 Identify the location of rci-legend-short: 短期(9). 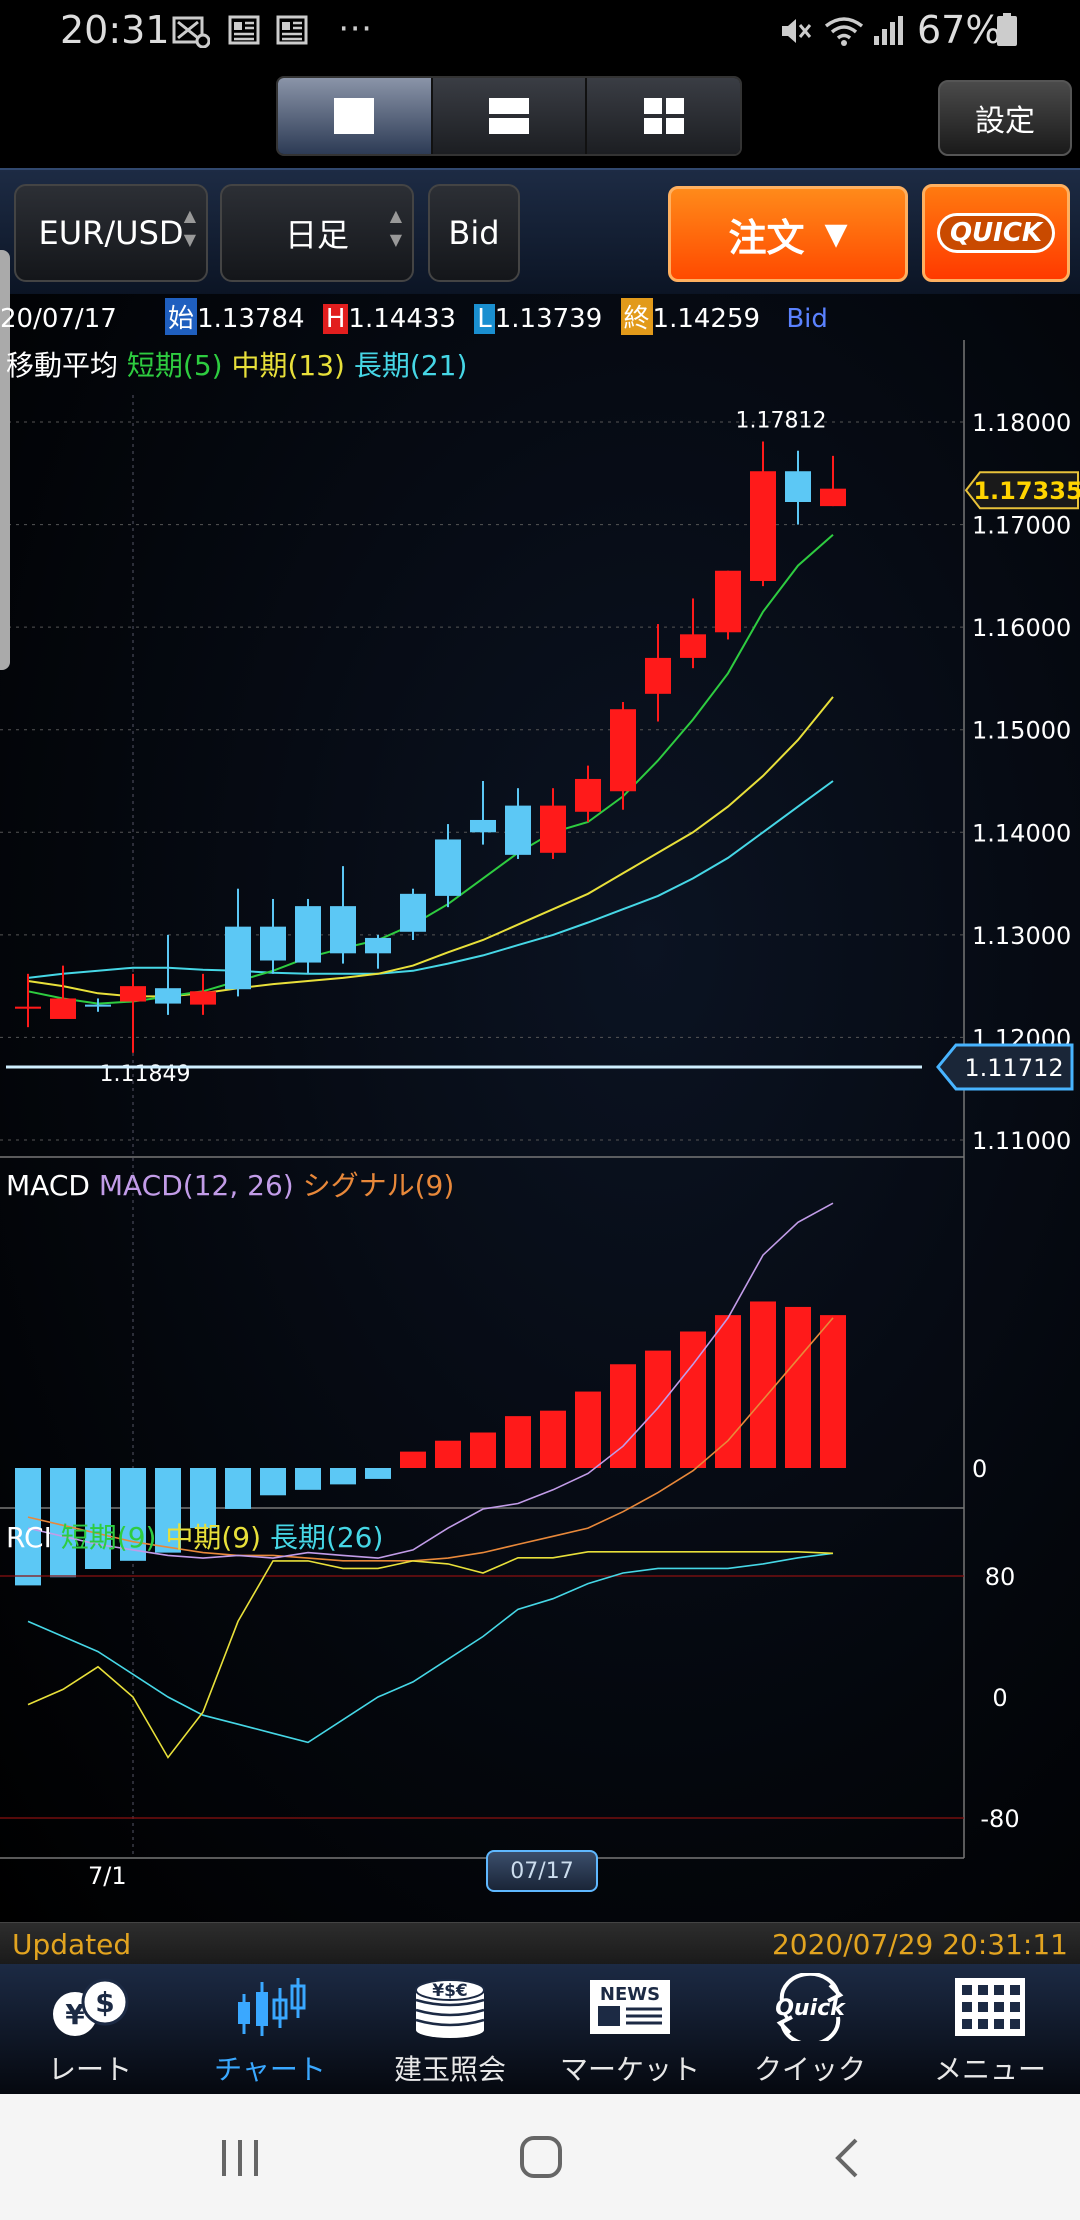
(108, 1537).